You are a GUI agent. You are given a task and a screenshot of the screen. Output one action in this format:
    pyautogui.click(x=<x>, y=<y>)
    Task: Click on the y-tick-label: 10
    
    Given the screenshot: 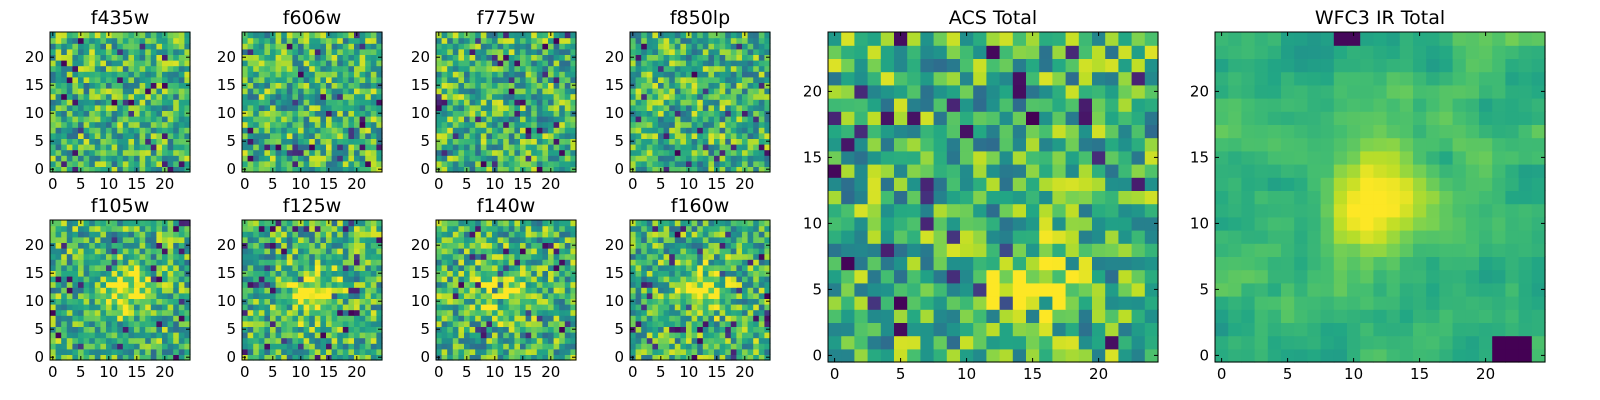 What is the action you would take?
    pyautogui.click(x=226, y=113)
    